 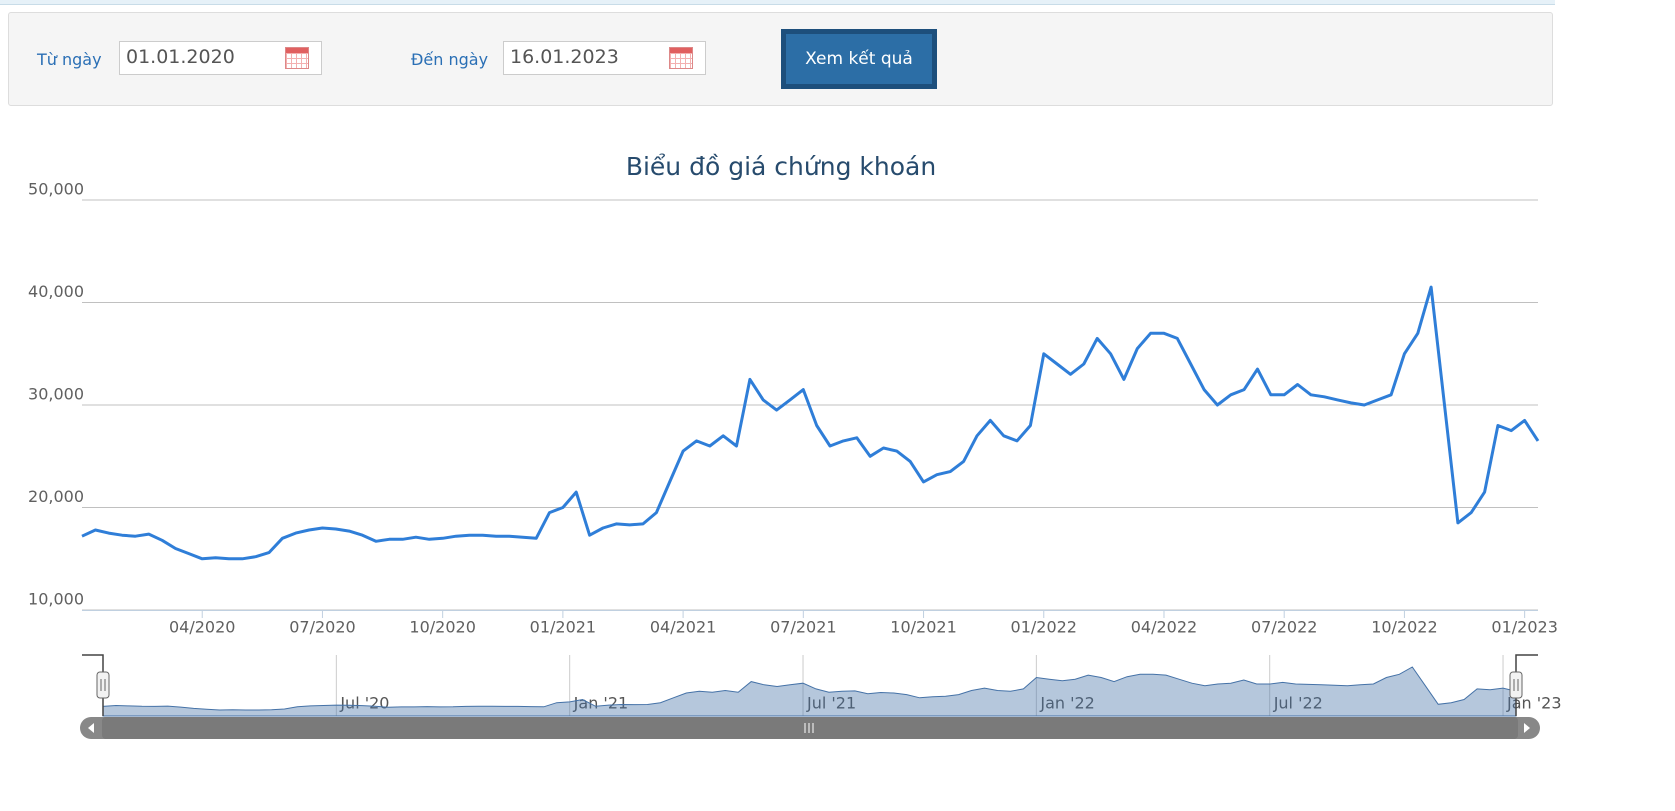 What do you see at coordinates (601, 703) in the screenshot?
I see `navigator-label: Jan '21` at bounding box center [601, 703].